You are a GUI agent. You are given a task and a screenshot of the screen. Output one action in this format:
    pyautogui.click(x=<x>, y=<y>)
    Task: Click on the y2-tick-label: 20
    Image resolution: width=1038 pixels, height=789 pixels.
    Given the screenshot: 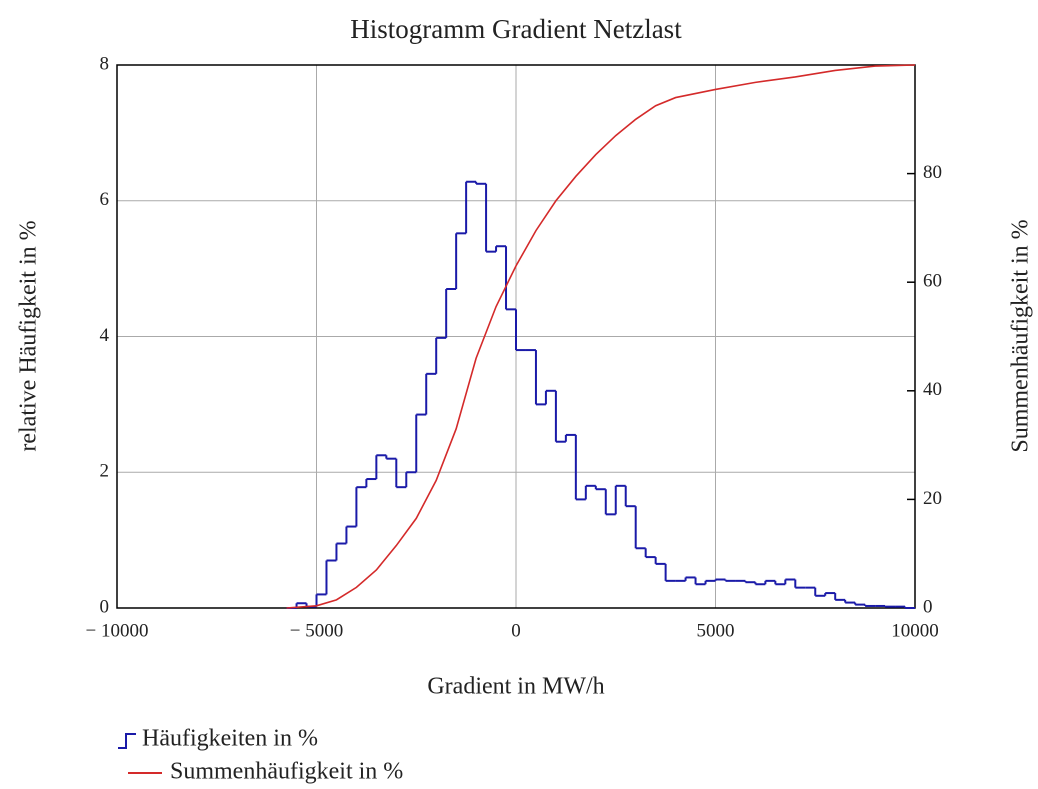 What is the action you would take?
    pyautogui.click(x=932, y=498)
    